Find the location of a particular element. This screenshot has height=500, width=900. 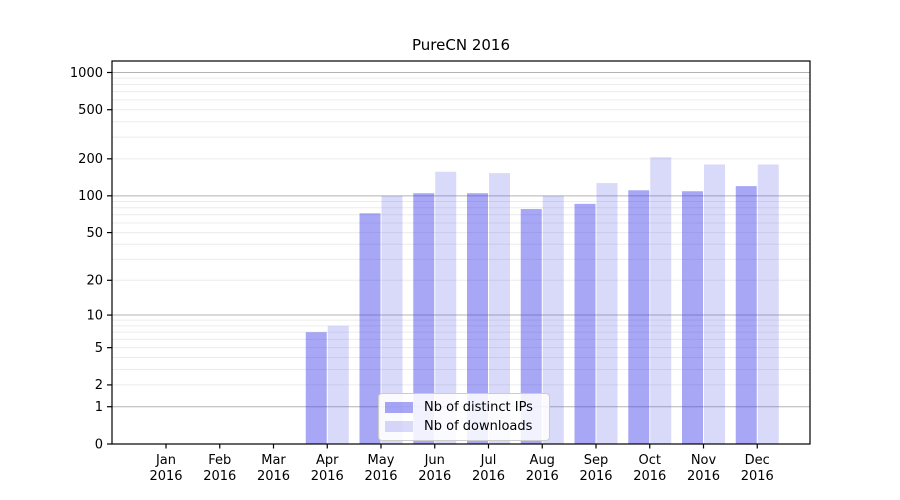

x-tick-year-jun: 2016 is located at coordinates (434, 476).